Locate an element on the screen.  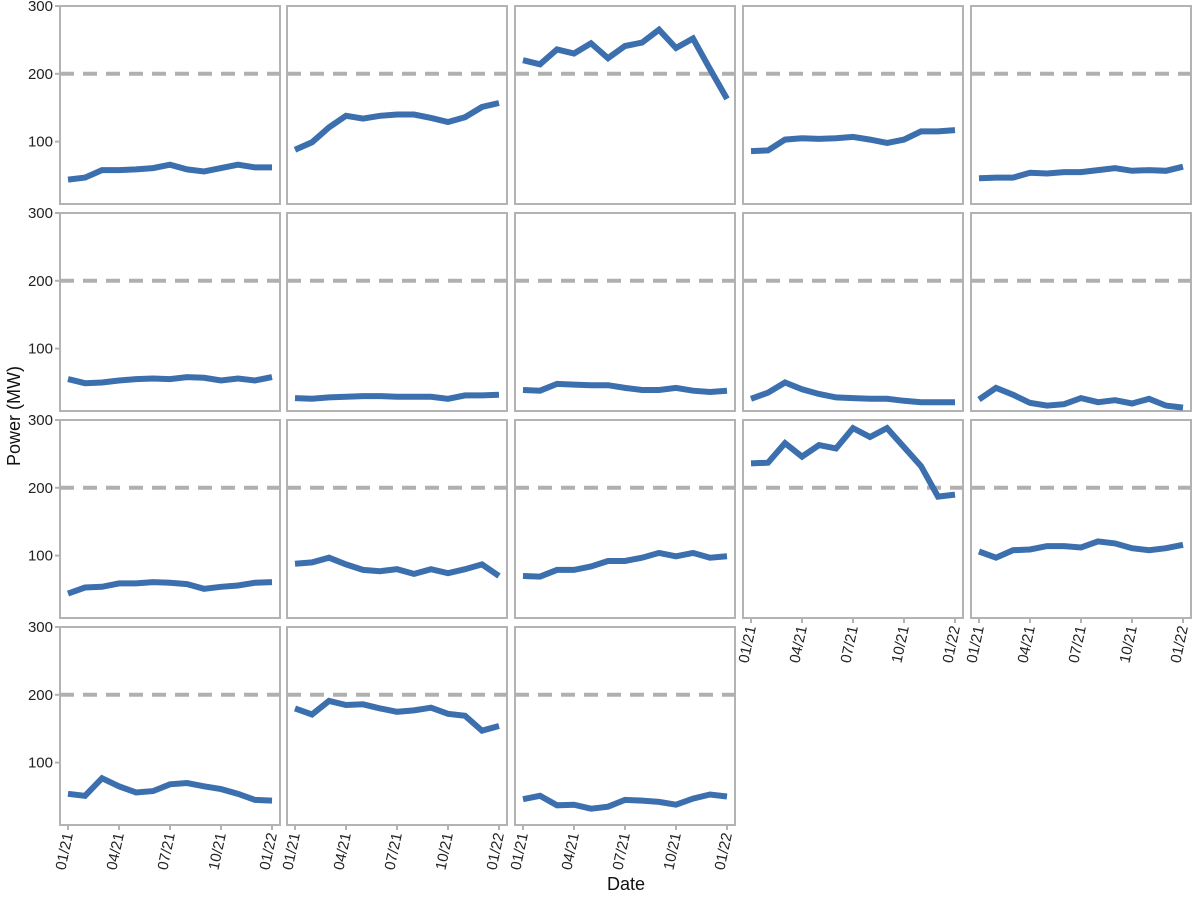
panel-6: 100 200 300 is located at coordinates (154, 308).